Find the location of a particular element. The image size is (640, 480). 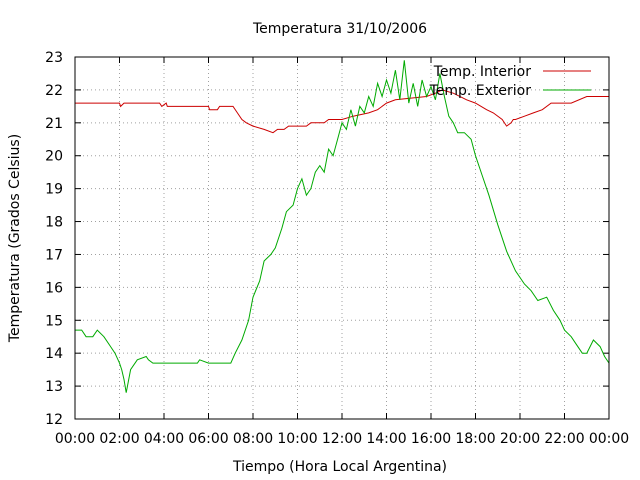

x-tick-label: 08:00 is located at coordinates (253, 439).